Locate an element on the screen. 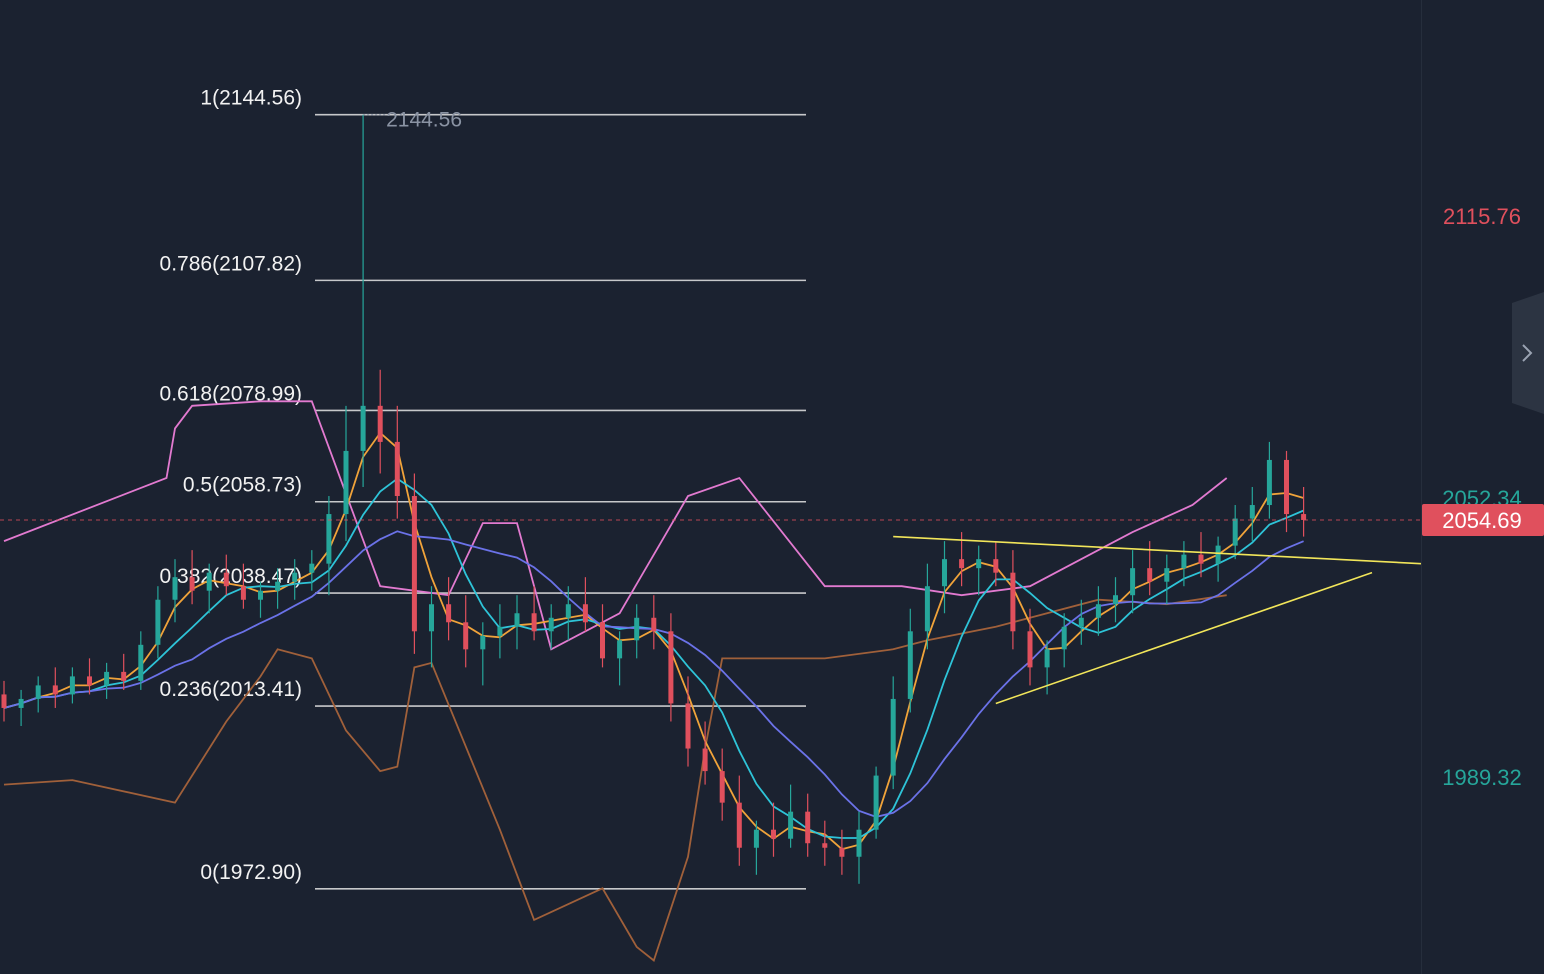 The width and height of the screenshot is (1544, 974). fib-label-6: 0(1972.90) is located at coordinates (251, 872).